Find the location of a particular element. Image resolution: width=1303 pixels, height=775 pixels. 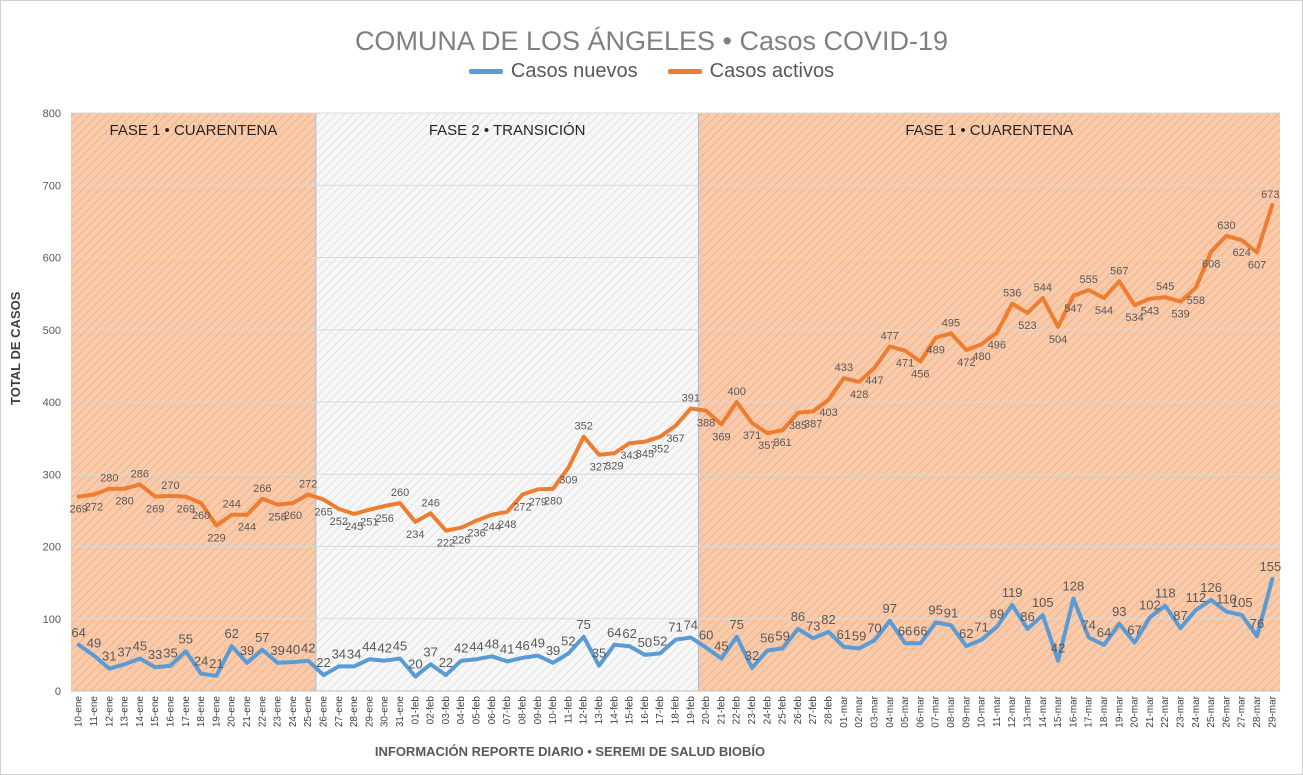

data-label-activos: 309 is located at coordinates (568, 481).